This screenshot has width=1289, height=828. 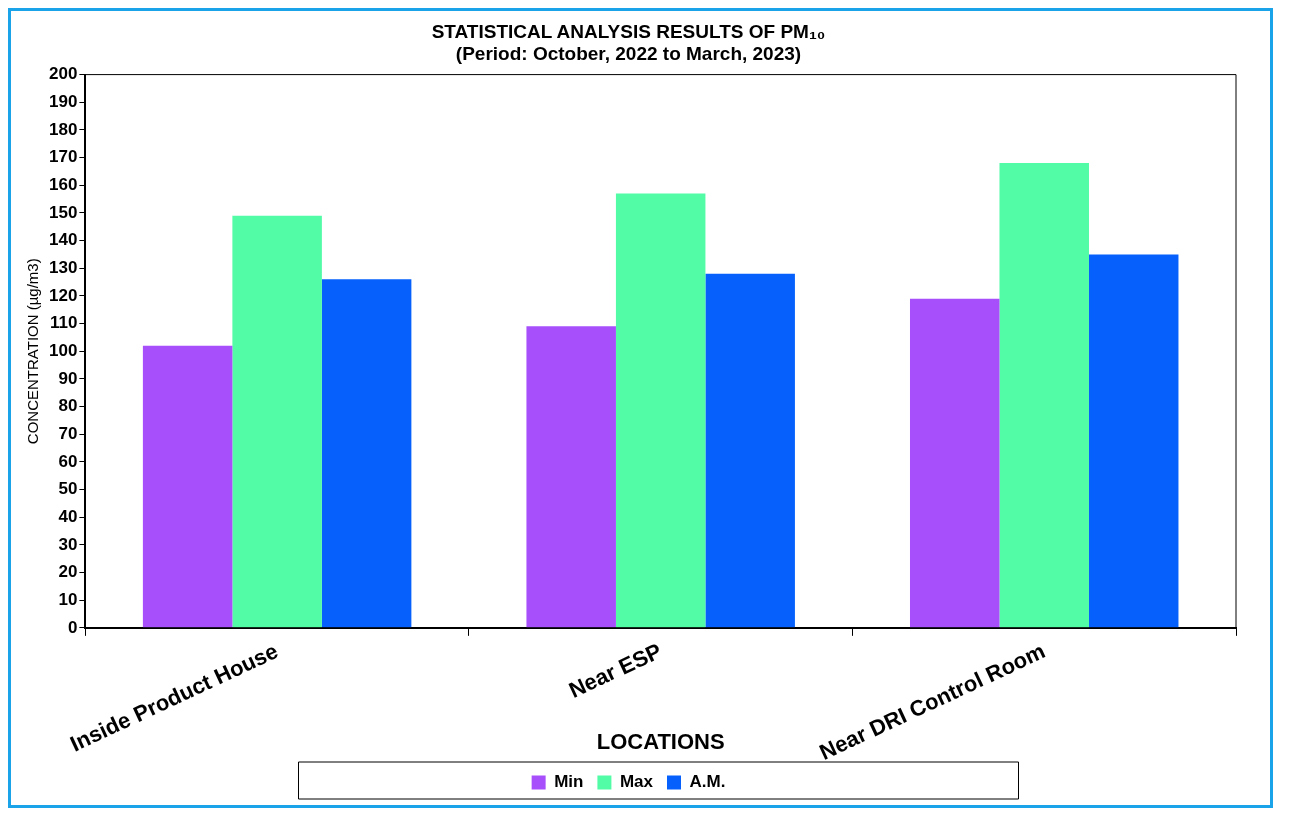 What do you see at coordinates (68, 516) in the screenshot?
I see `y-tick-label: 40` at bounding box center [68, 516].